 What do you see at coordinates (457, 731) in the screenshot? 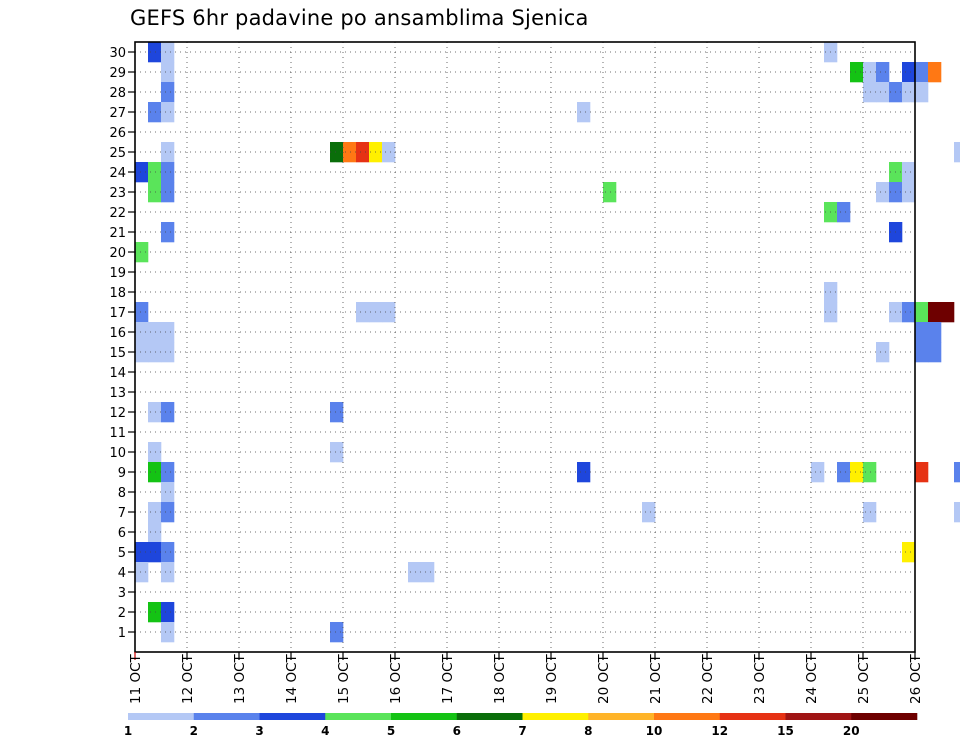
I see `colorbar-label: 6` at bounding box center [457, 731].